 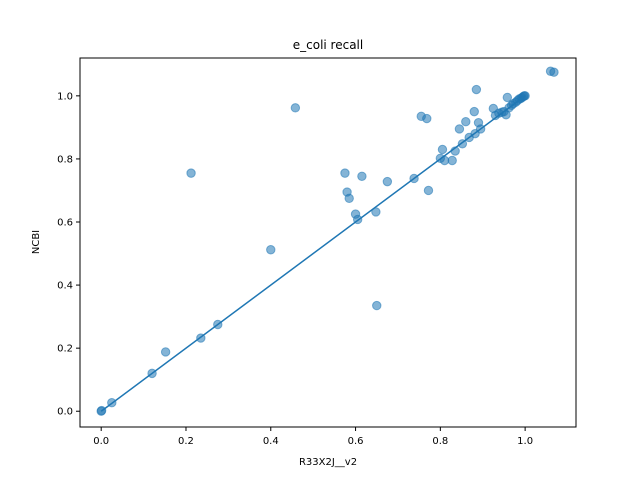 What do you see at coordinates (328, 462) in the screenshot?
I see `x-axis-label: R33X2J__v2` at bounding box center [328, 462].